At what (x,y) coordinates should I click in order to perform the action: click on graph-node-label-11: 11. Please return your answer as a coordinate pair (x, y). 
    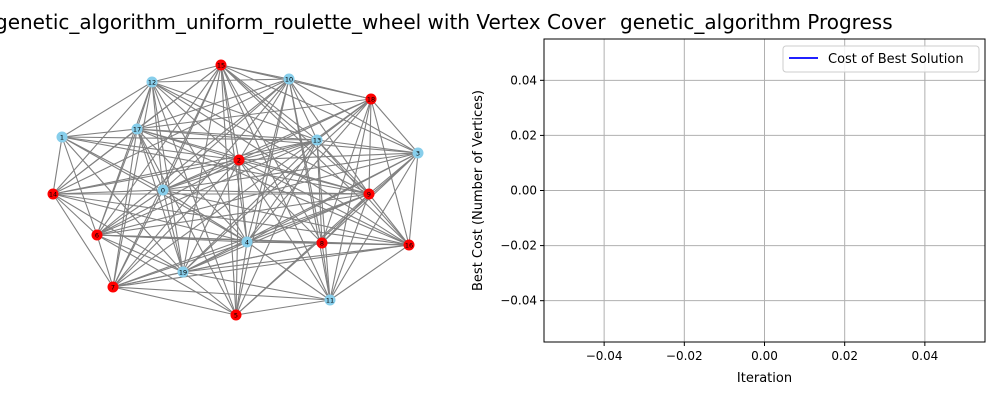
    Looking at the image, I should click on (330, 300).